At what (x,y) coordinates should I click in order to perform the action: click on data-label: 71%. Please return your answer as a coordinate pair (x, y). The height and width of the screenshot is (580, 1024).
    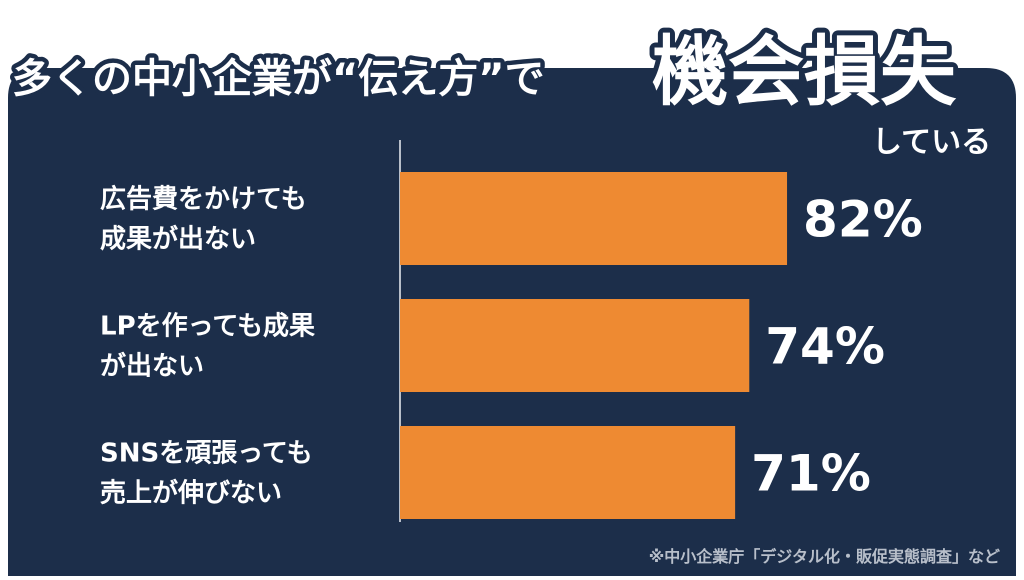
    Looking at the image, I should click on (811, 474).